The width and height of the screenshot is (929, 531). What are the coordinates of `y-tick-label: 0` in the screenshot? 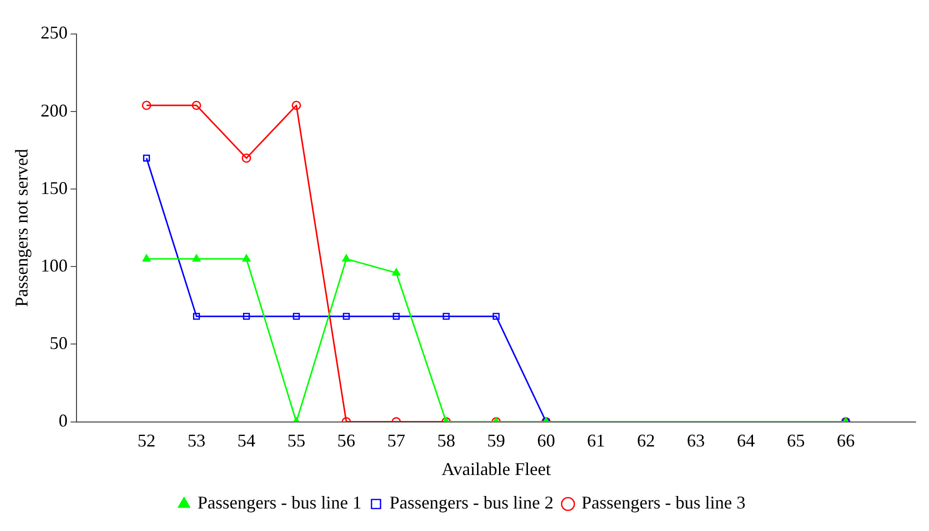 It's located at (63, 420).